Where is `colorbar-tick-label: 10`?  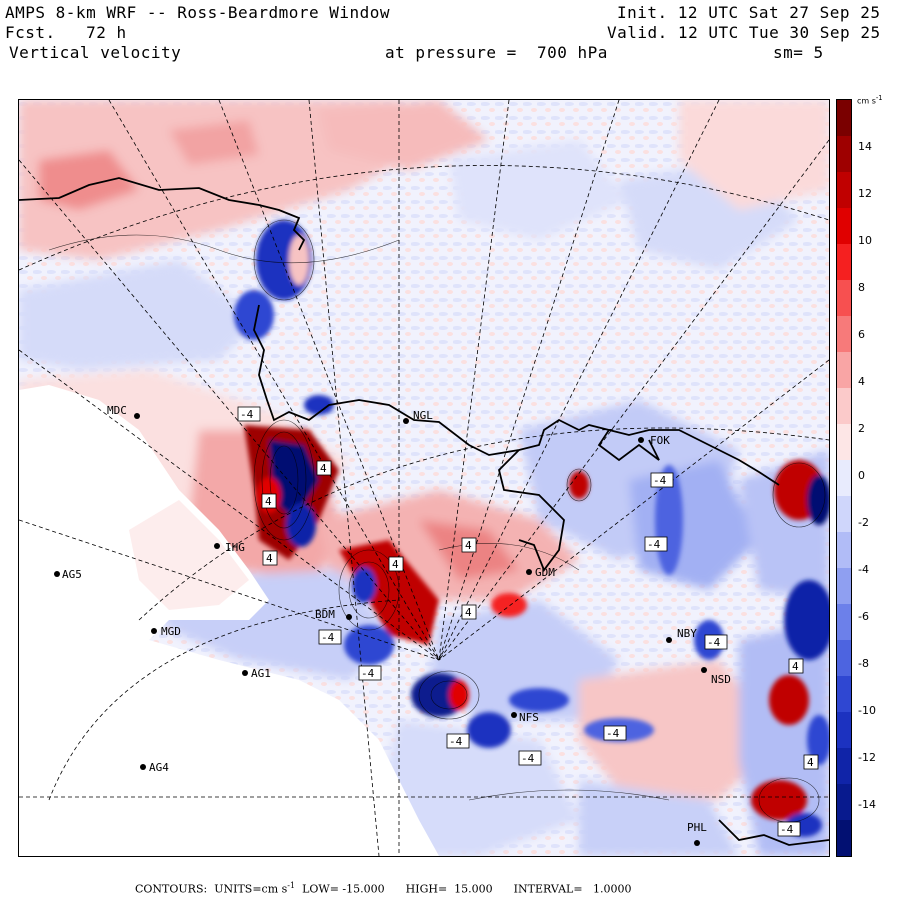
colorbar-tick-label: 10 is located at coordinates (865, 240).